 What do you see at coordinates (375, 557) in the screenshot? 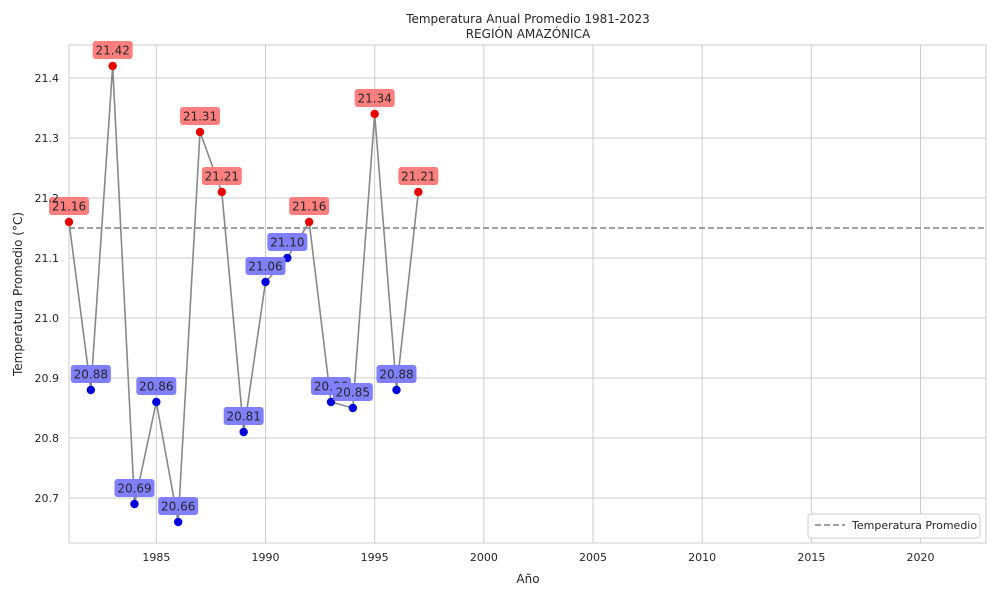
I see `x-tick-label: 1995` at bounding box center [375, 557].